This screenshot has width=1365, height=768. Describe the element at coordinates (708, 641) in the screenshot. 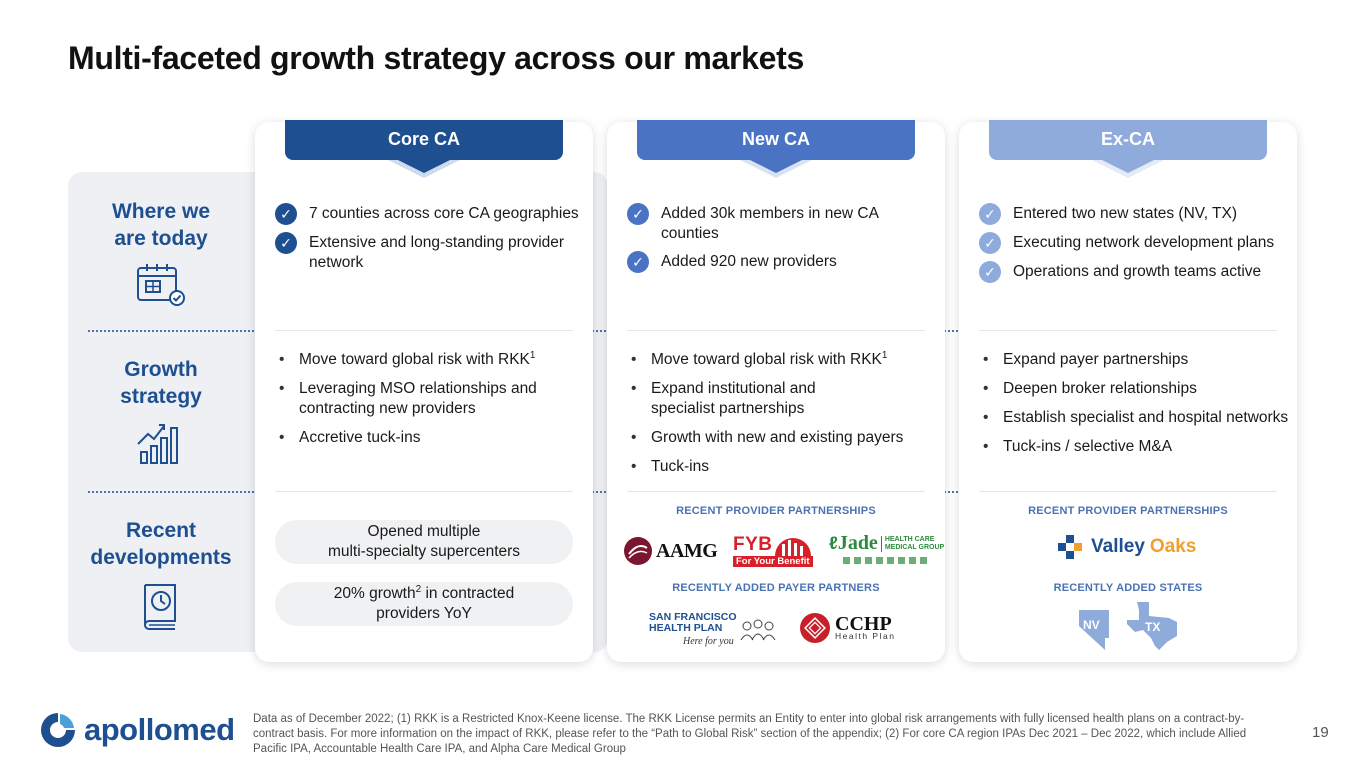

I see `sfhp-tagline: Here for you` at that location.